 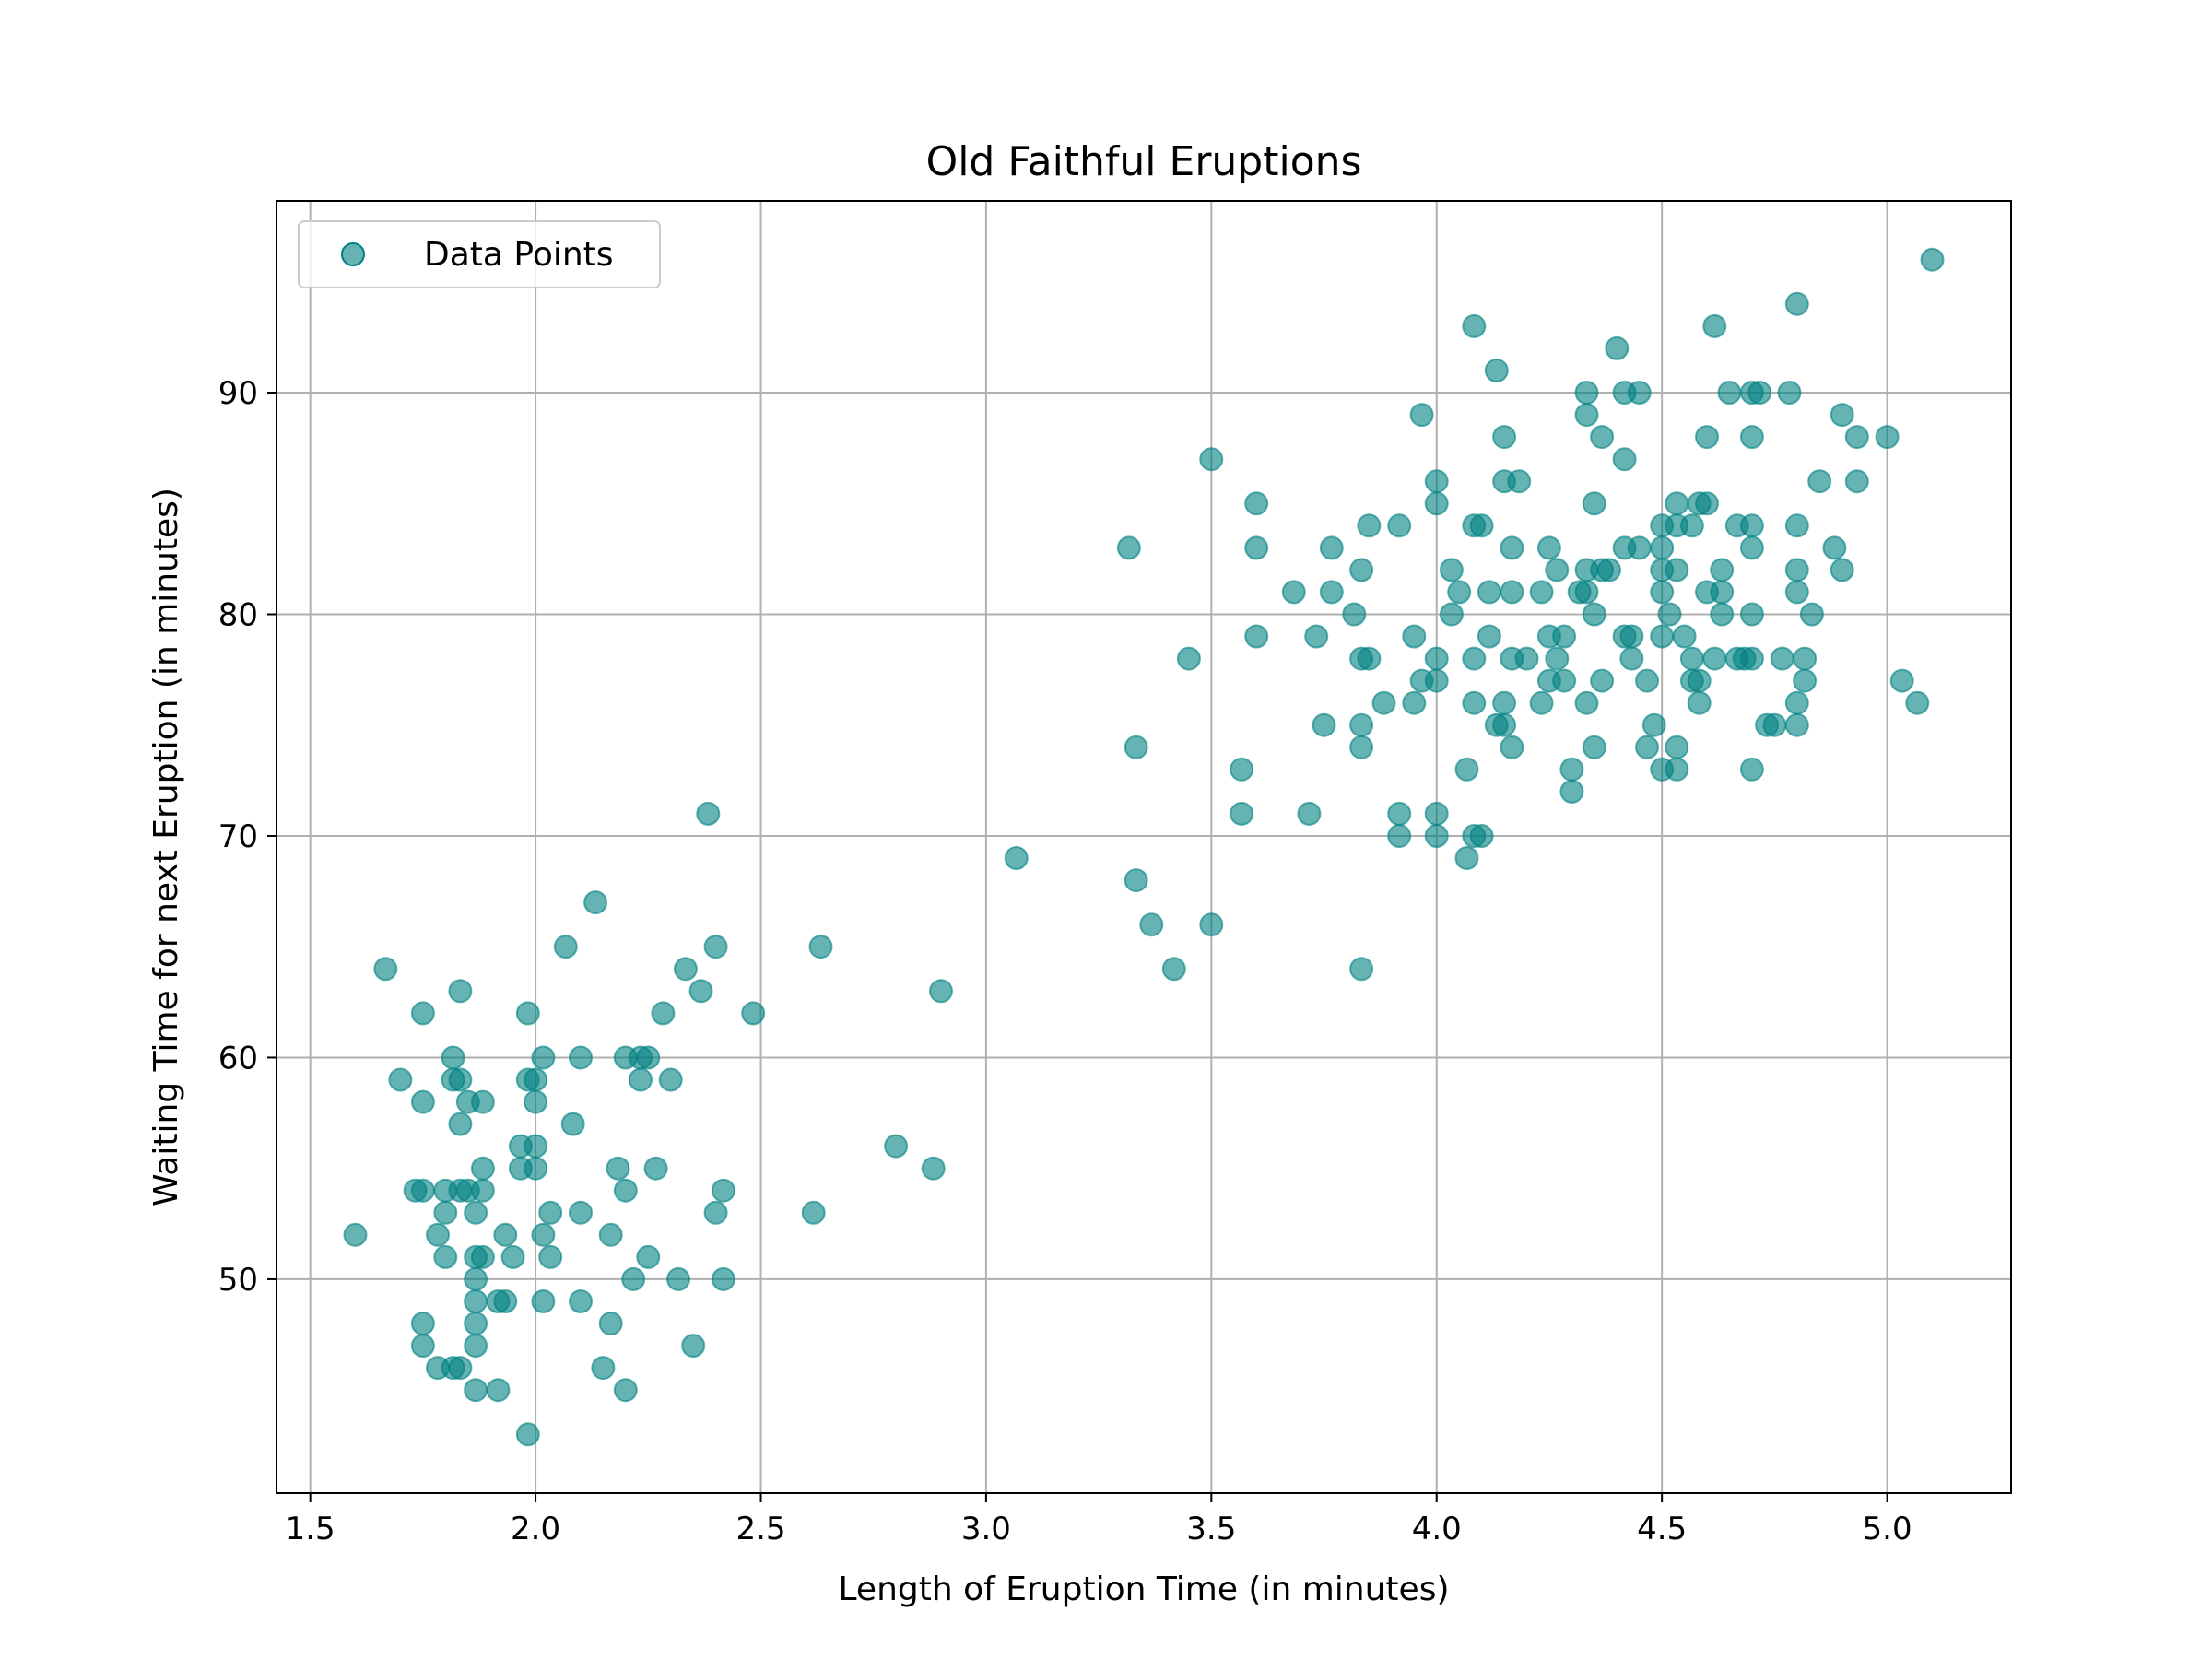 I want to click on y-tick-label: 80, so click(x=238, y=614).